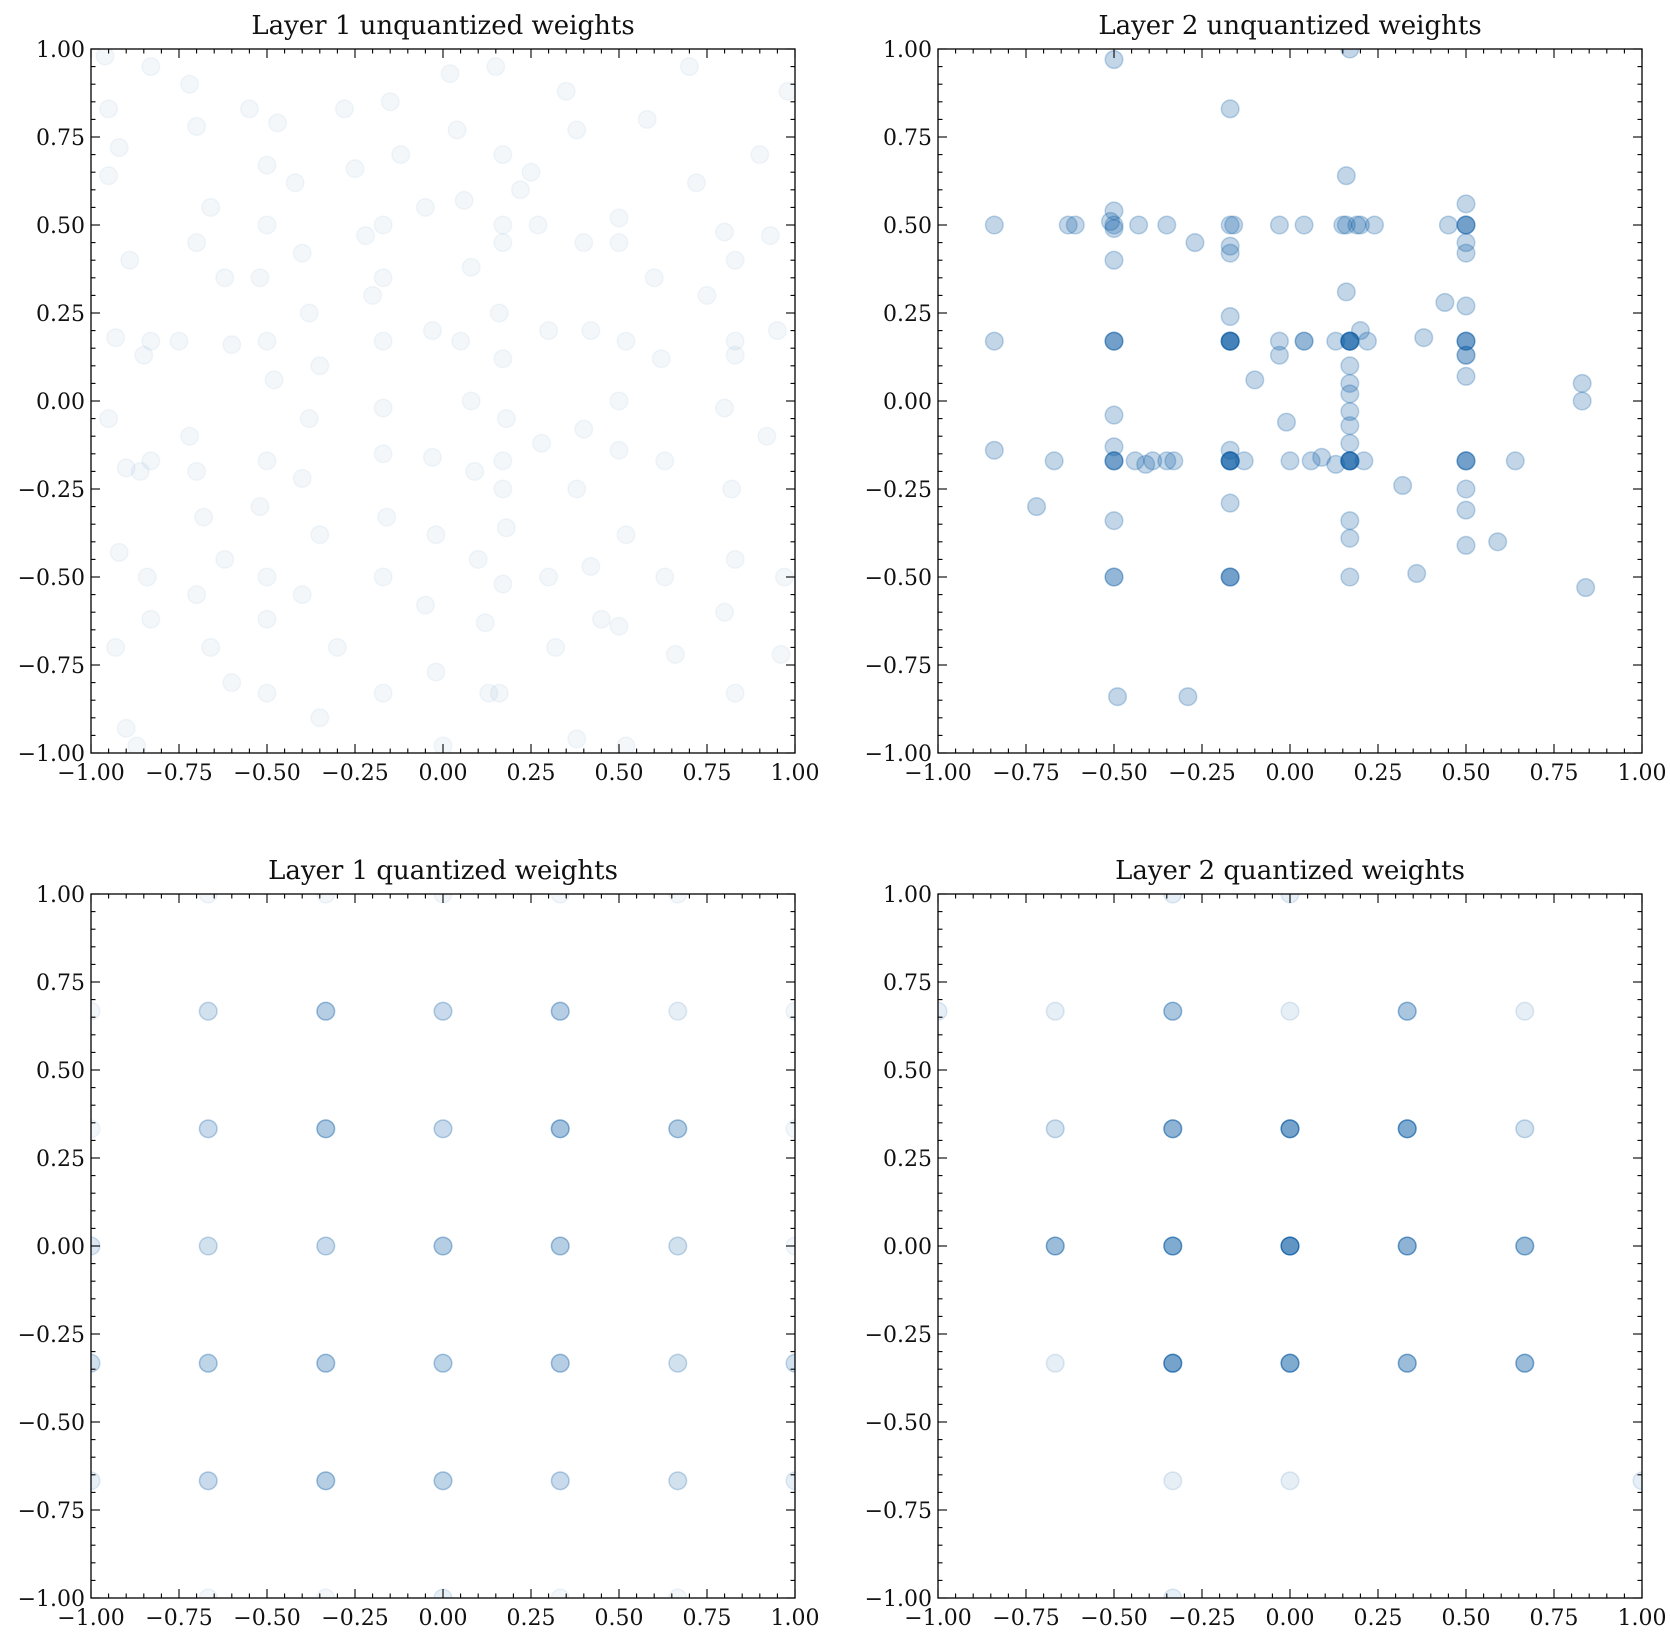  What do you see at coordinates (1554, 1618) in the screenshot?
I see `x-tick-label: 0.75` at bounding box center [1554, 1618].